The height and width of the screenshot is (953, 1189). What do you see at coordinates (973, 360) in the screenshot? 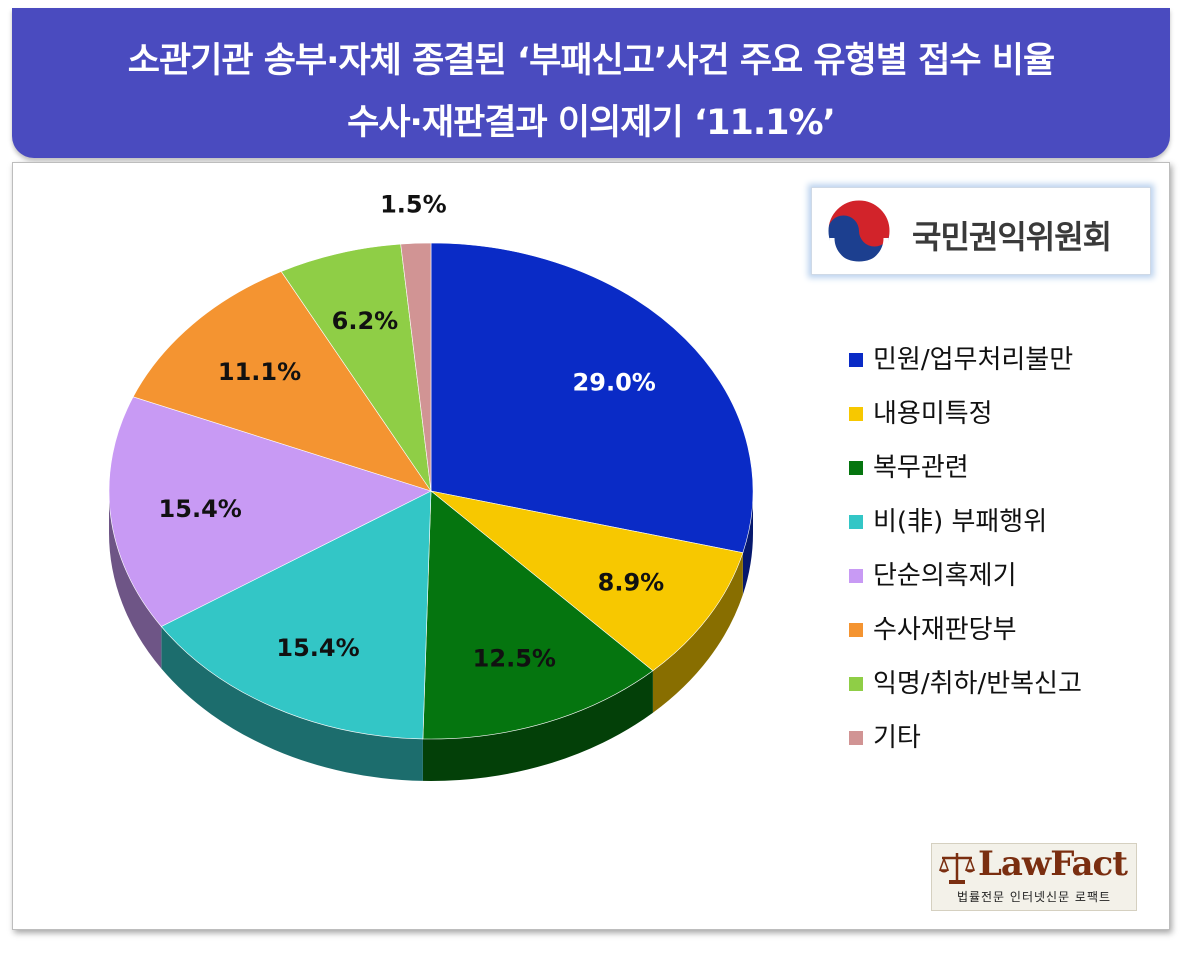
I see `legend-label: 민원/업무처리불만` at bounding box center [973, 360].